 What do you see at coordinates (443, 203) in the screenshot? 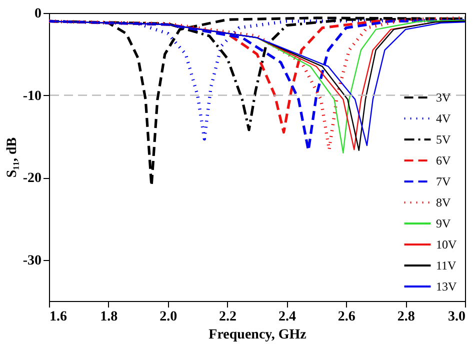
I see `legend-label: 8V` at bounding box center [443, 203].